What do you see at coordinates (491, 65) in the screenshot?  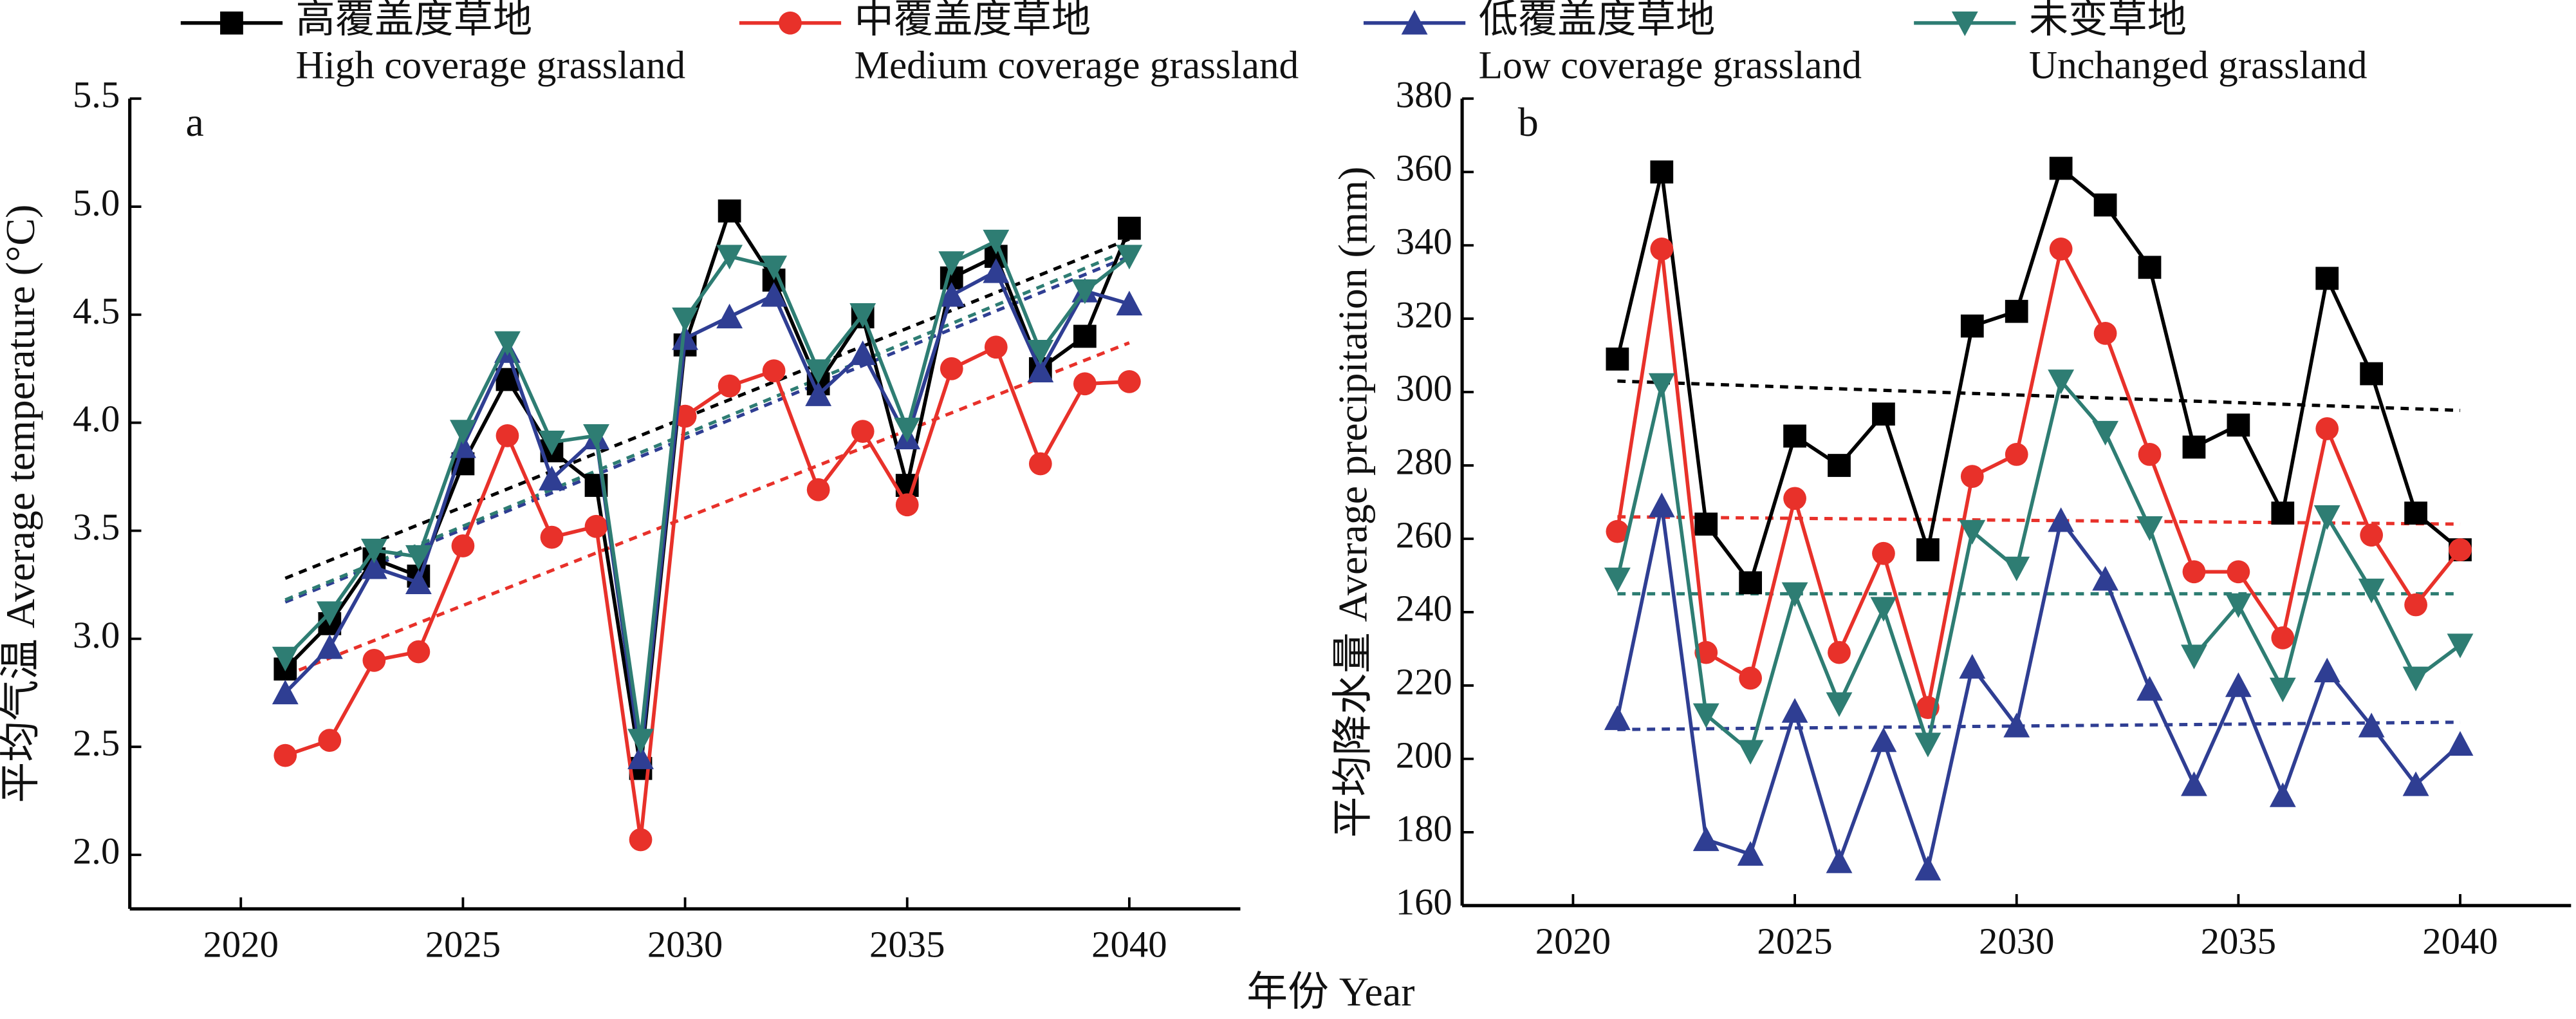 I see `legend-label-en: High coverage grassland` at bounding box center [491, 65].